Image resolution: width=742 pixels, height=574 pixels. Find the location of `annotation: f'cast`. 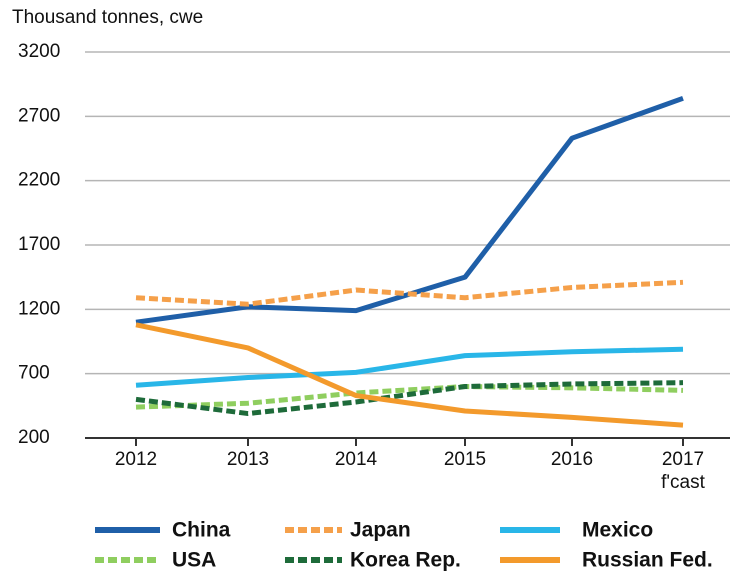

annotation: f'cast is located at coordinates (683, 482).